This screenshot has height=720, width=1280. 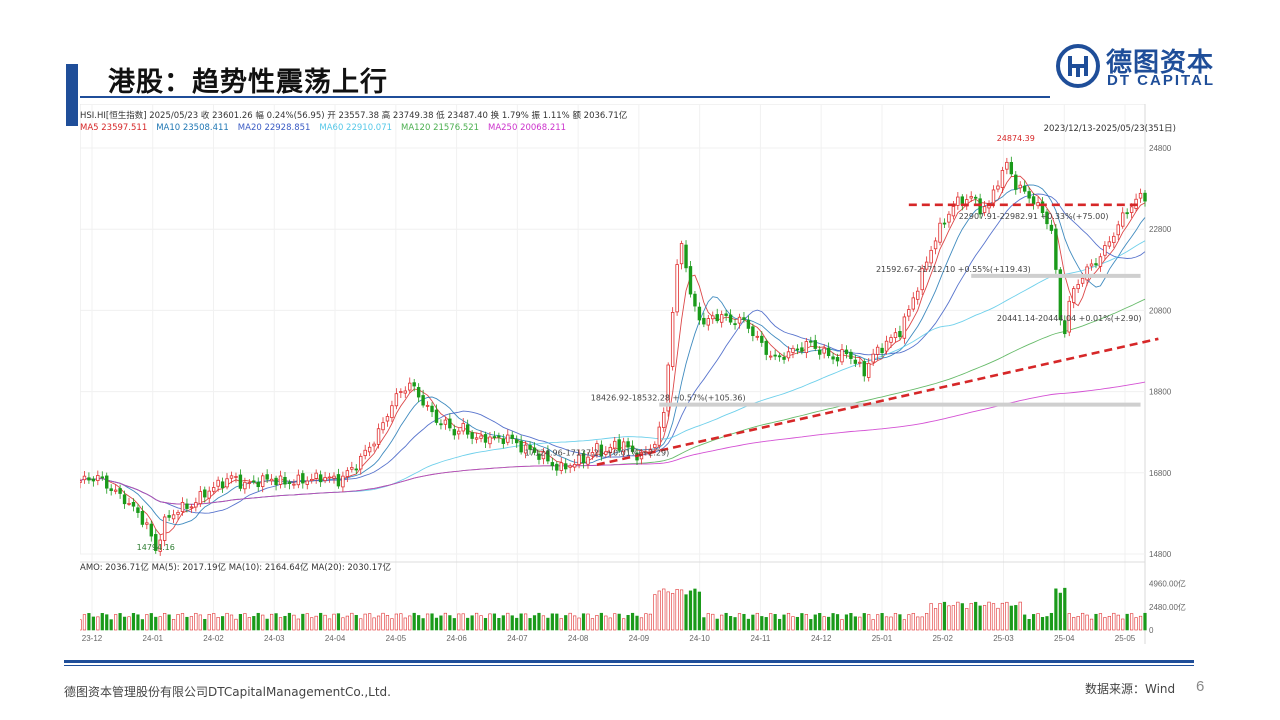 What do you see at coordinates (274, 128) in the screenshot?
I see `ma-legend-label: MA20 22928.851` at bounding box center [274, 128].